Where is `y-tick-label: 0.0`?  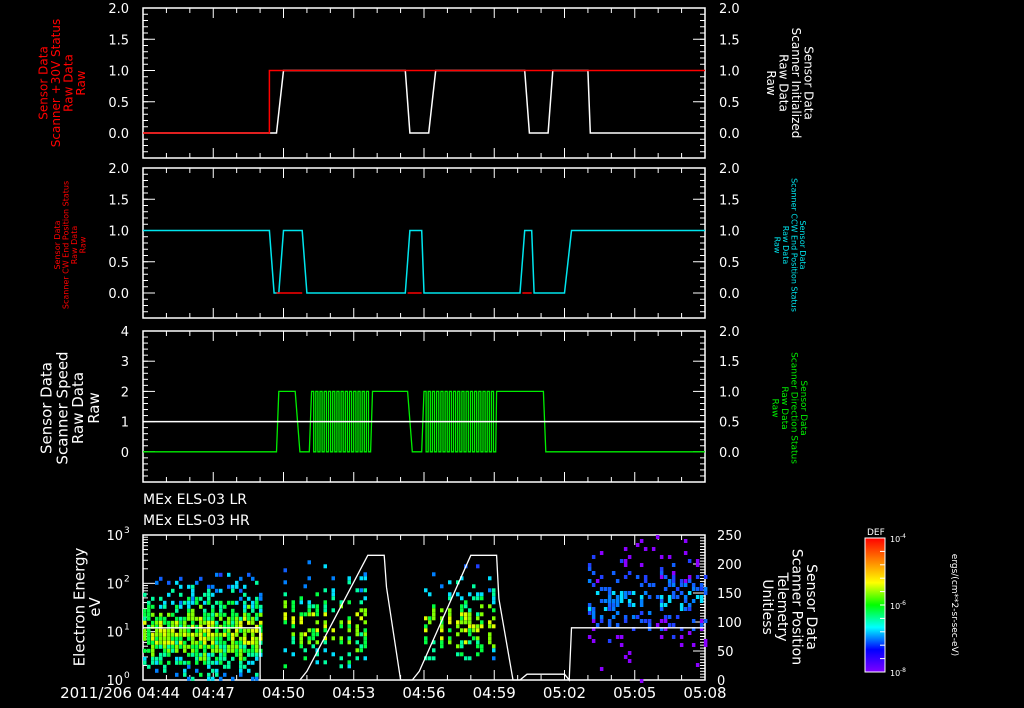
y-tick-label: 0.0 is located at coordinates (118, 134).